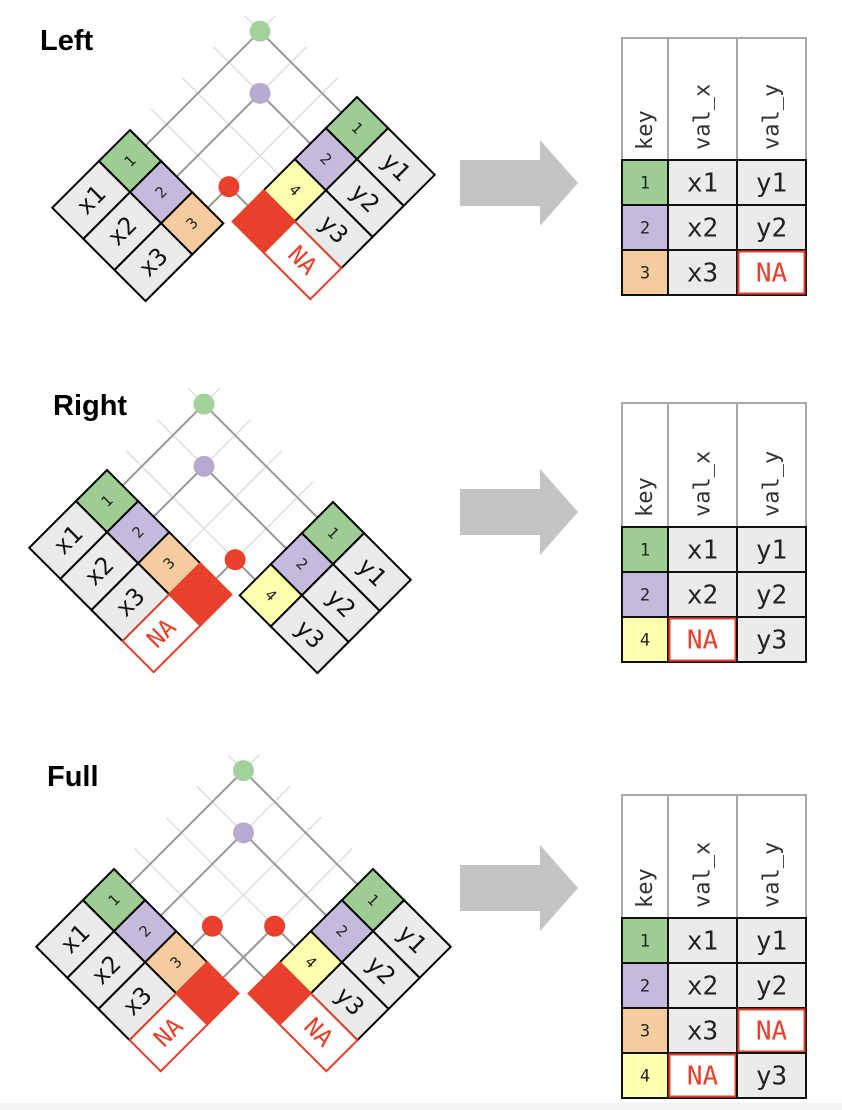 The height and width of the screenshot is (1110, 842). Describe the element at coordinates (73, 777) in the screenshot. I see `title-full: Full` at that location.